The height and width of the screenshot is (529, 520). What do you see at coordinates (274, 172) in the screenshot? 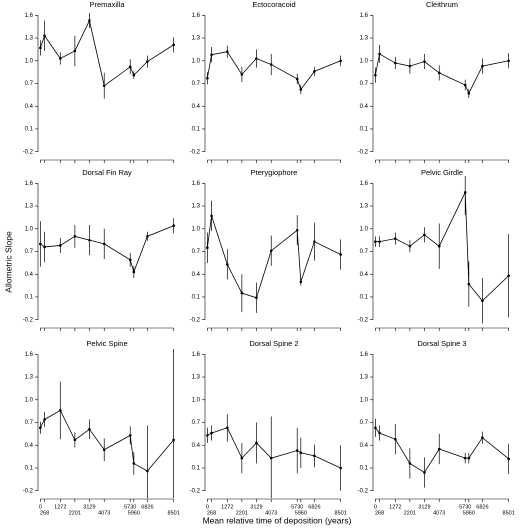
I see `panel-title: Pterygiophore` at bounding box center [274, 172].